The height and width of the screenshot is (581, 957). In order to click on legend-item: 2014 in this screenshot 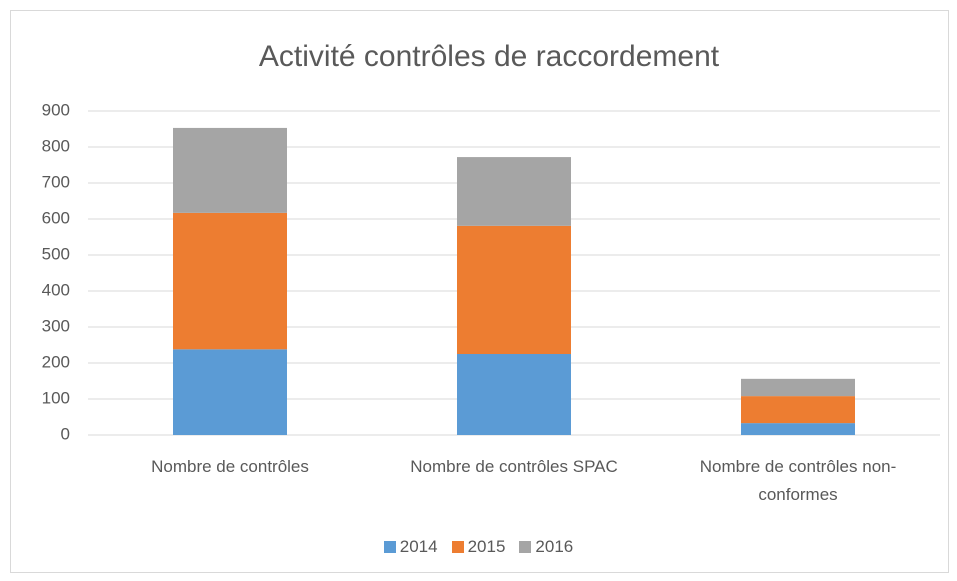, I will do `click(410, 547)`.